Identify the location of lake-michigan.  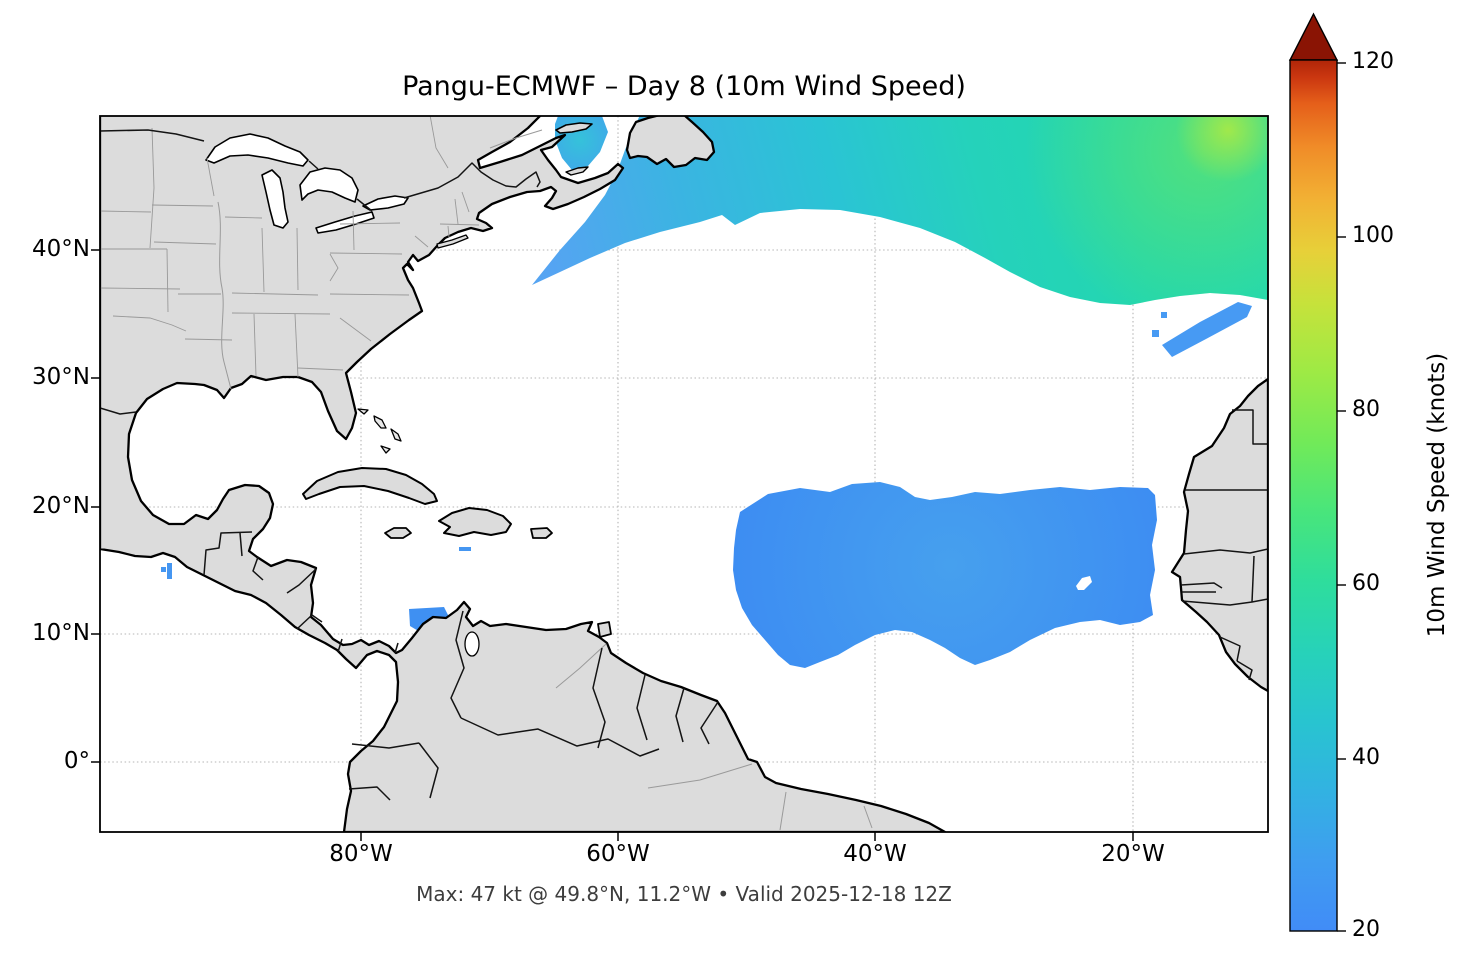
(275, 199).